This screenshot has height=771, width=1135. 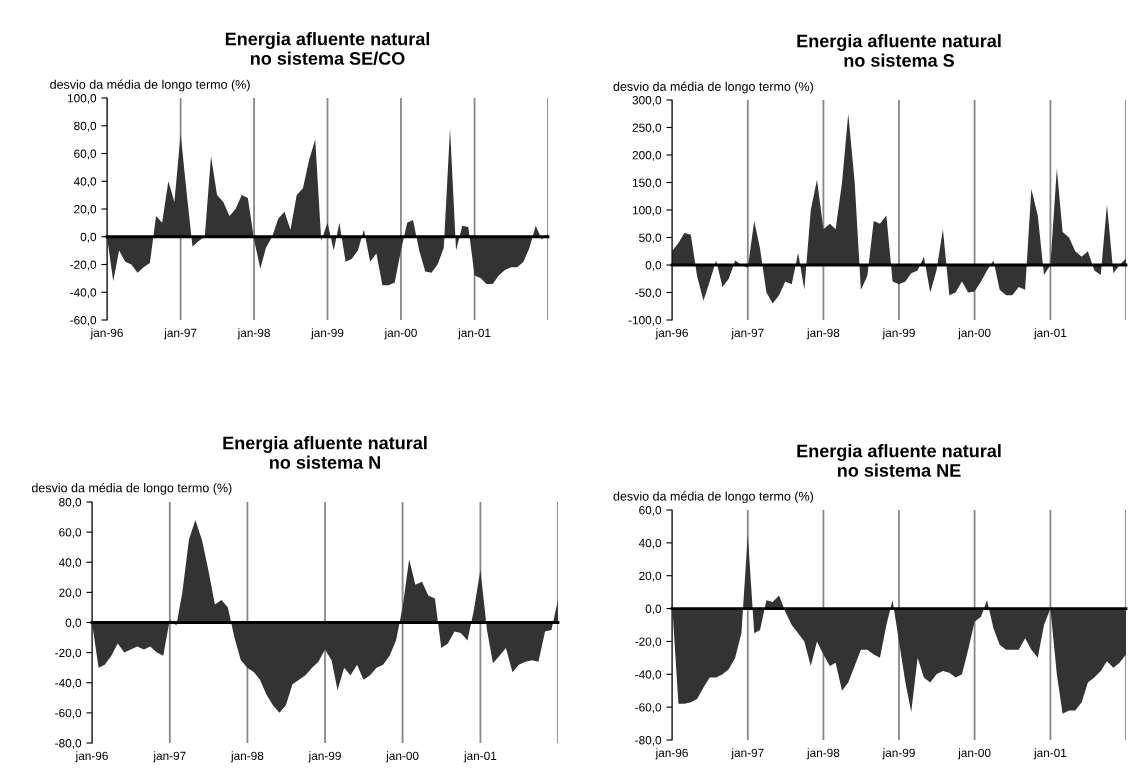 I want to click on chart-title: Energia afluente natural no sistema N, so click(x=325, y=452).